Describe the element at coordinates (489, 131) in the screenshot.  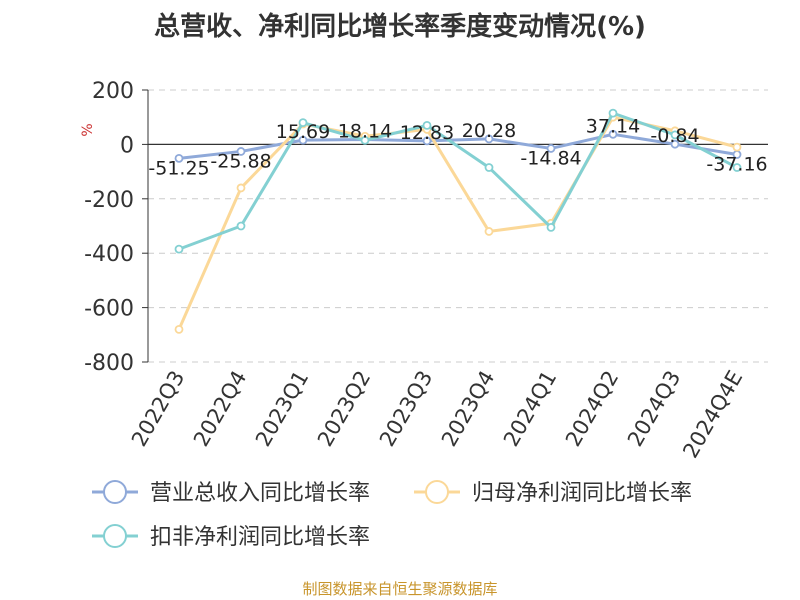
I see `data-label: 20.28` at that location.